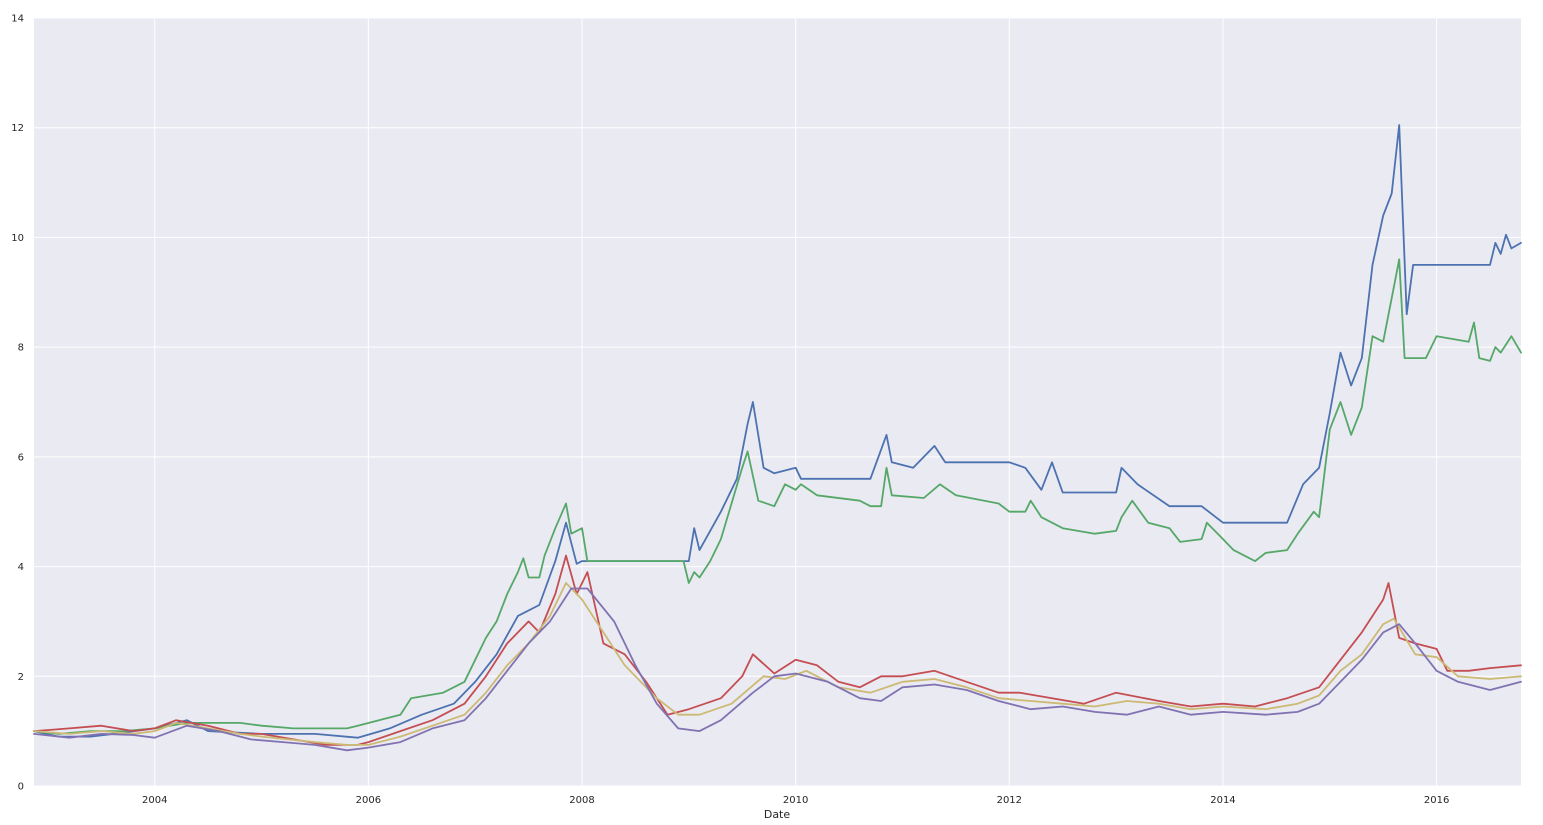  I want to click on y-tick-labels: 0 2 4 6 8 10 12 14, so click(17, 403).